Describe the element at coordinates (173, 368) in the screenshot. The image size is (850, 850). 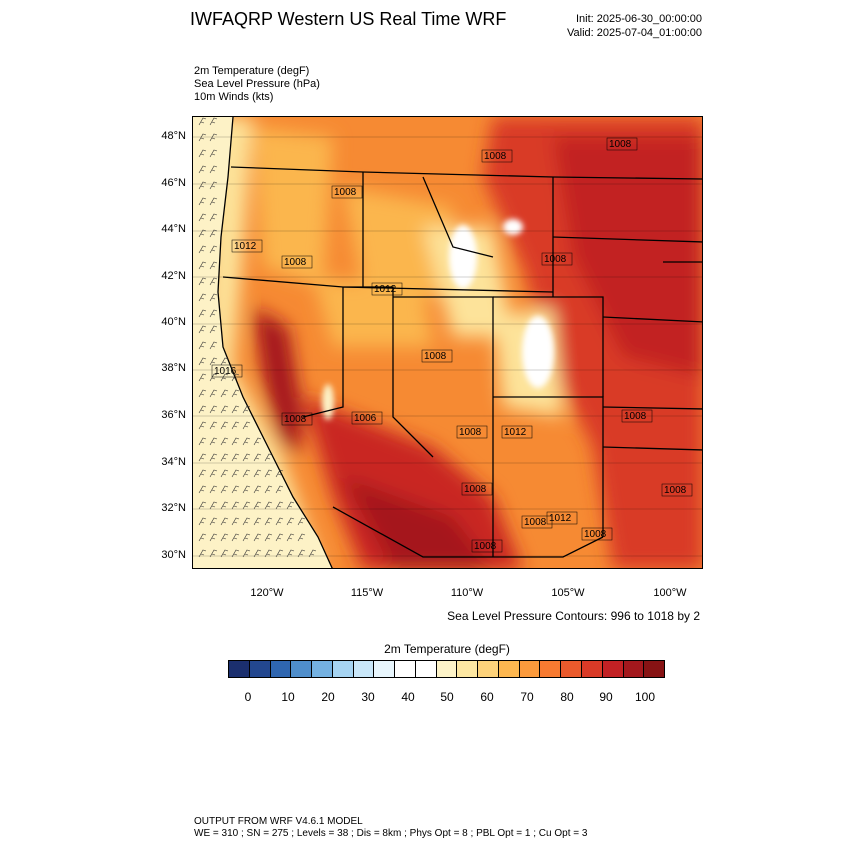
I see `lat-label: 38°N` at that location.